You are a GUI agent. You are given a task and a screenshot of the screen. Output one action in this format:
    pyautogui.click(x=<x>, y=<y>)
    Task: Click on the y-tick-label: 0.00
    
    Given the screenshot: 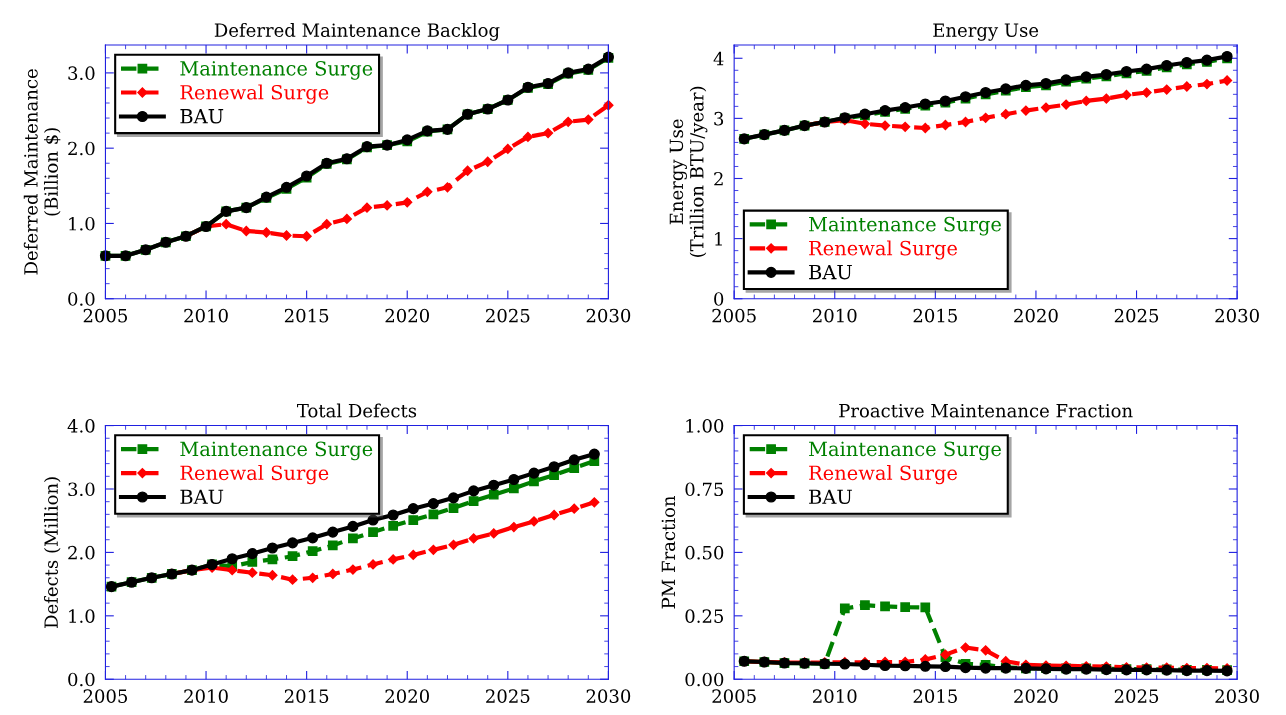 What is the action you would take?
    pyautogui.click(x=704, y=679)
    